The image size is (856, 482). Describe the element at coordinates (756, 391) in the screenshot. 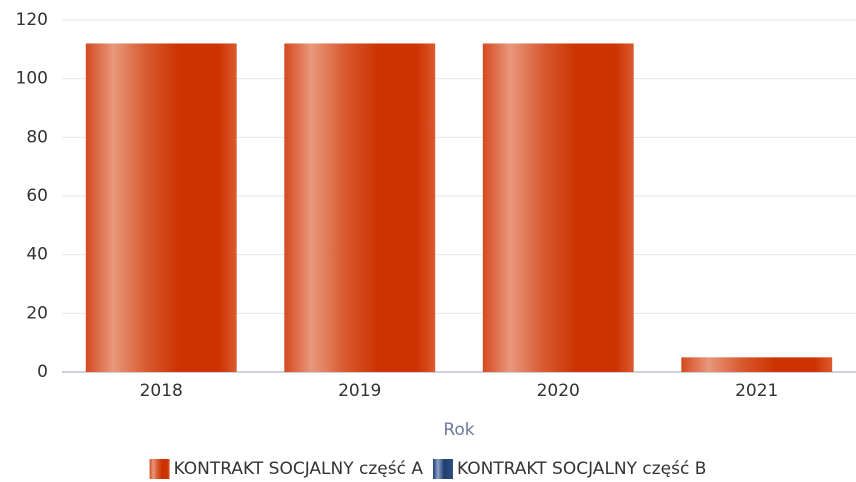

I see `x-tick-label: 2021` at that location.